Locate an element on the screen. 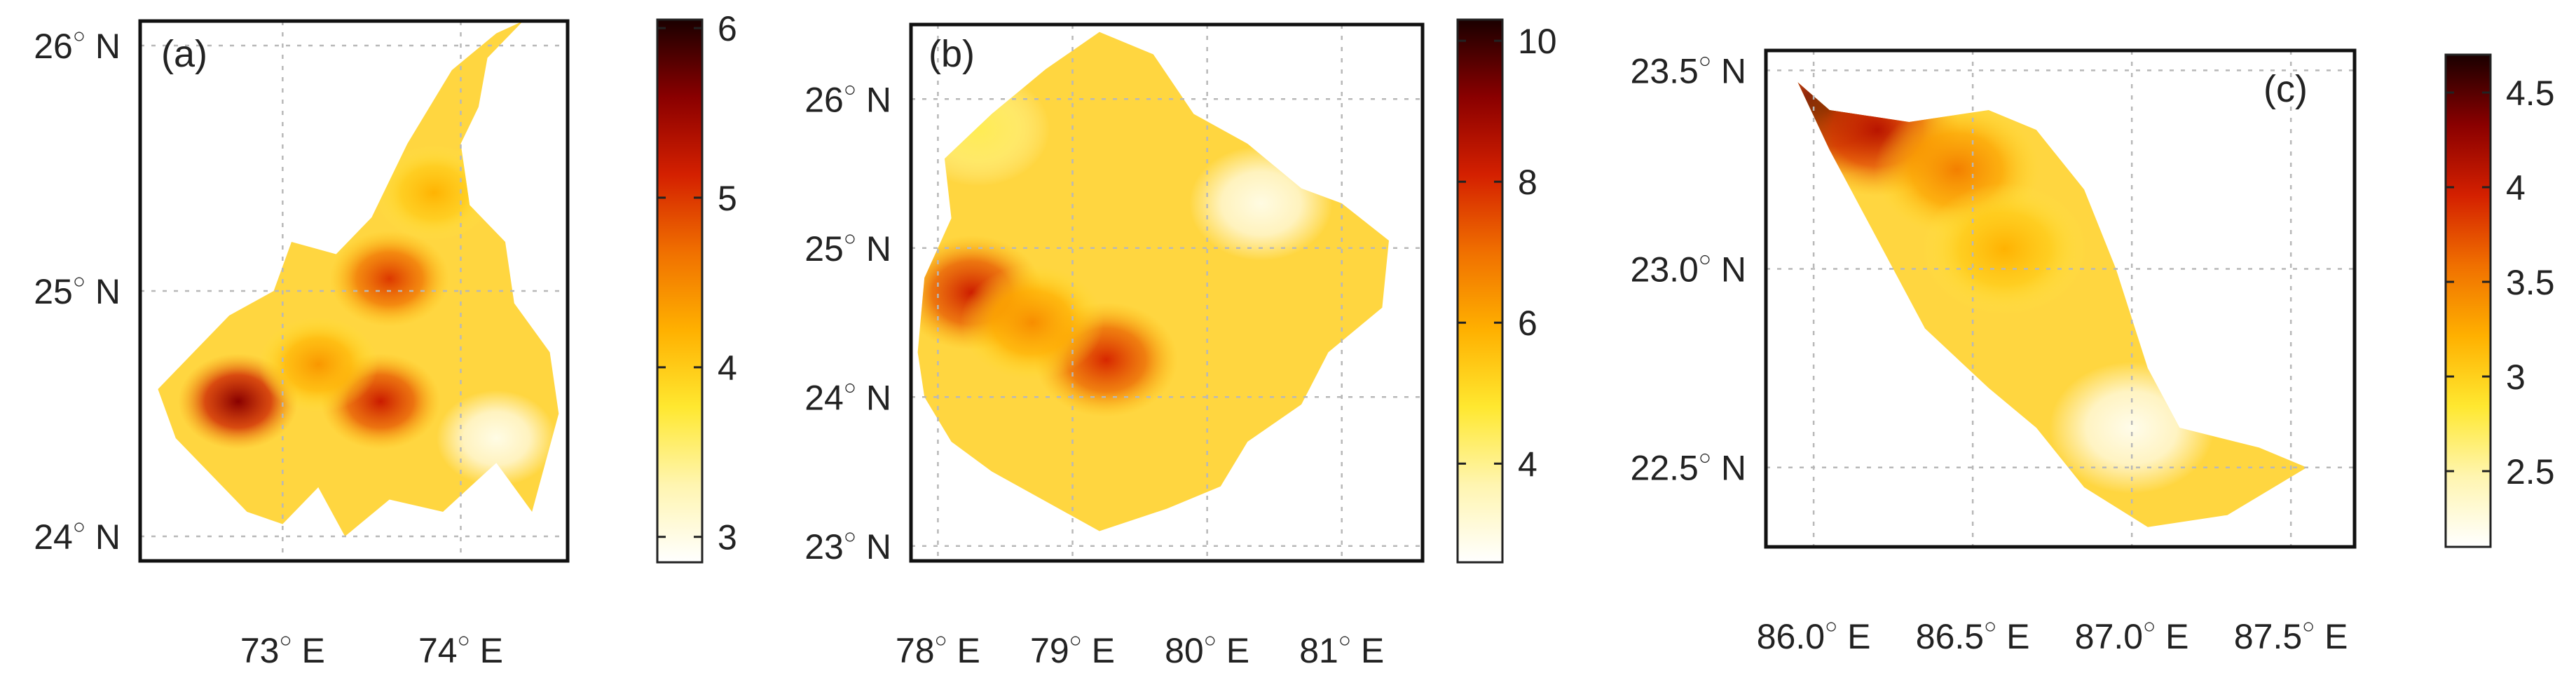 The image size is (2576, 692). x-tick-label: 81○ E is located at coordinates (1341, 649).